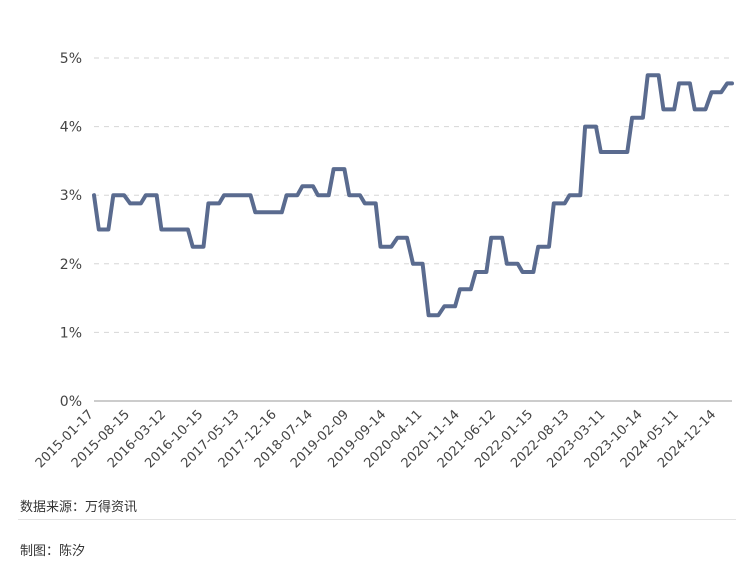  What do you see at coordinates (53, 551) in the screenshot?
I see `chart-author-note: 制图：陈汐` at bounding box center [53, 551].